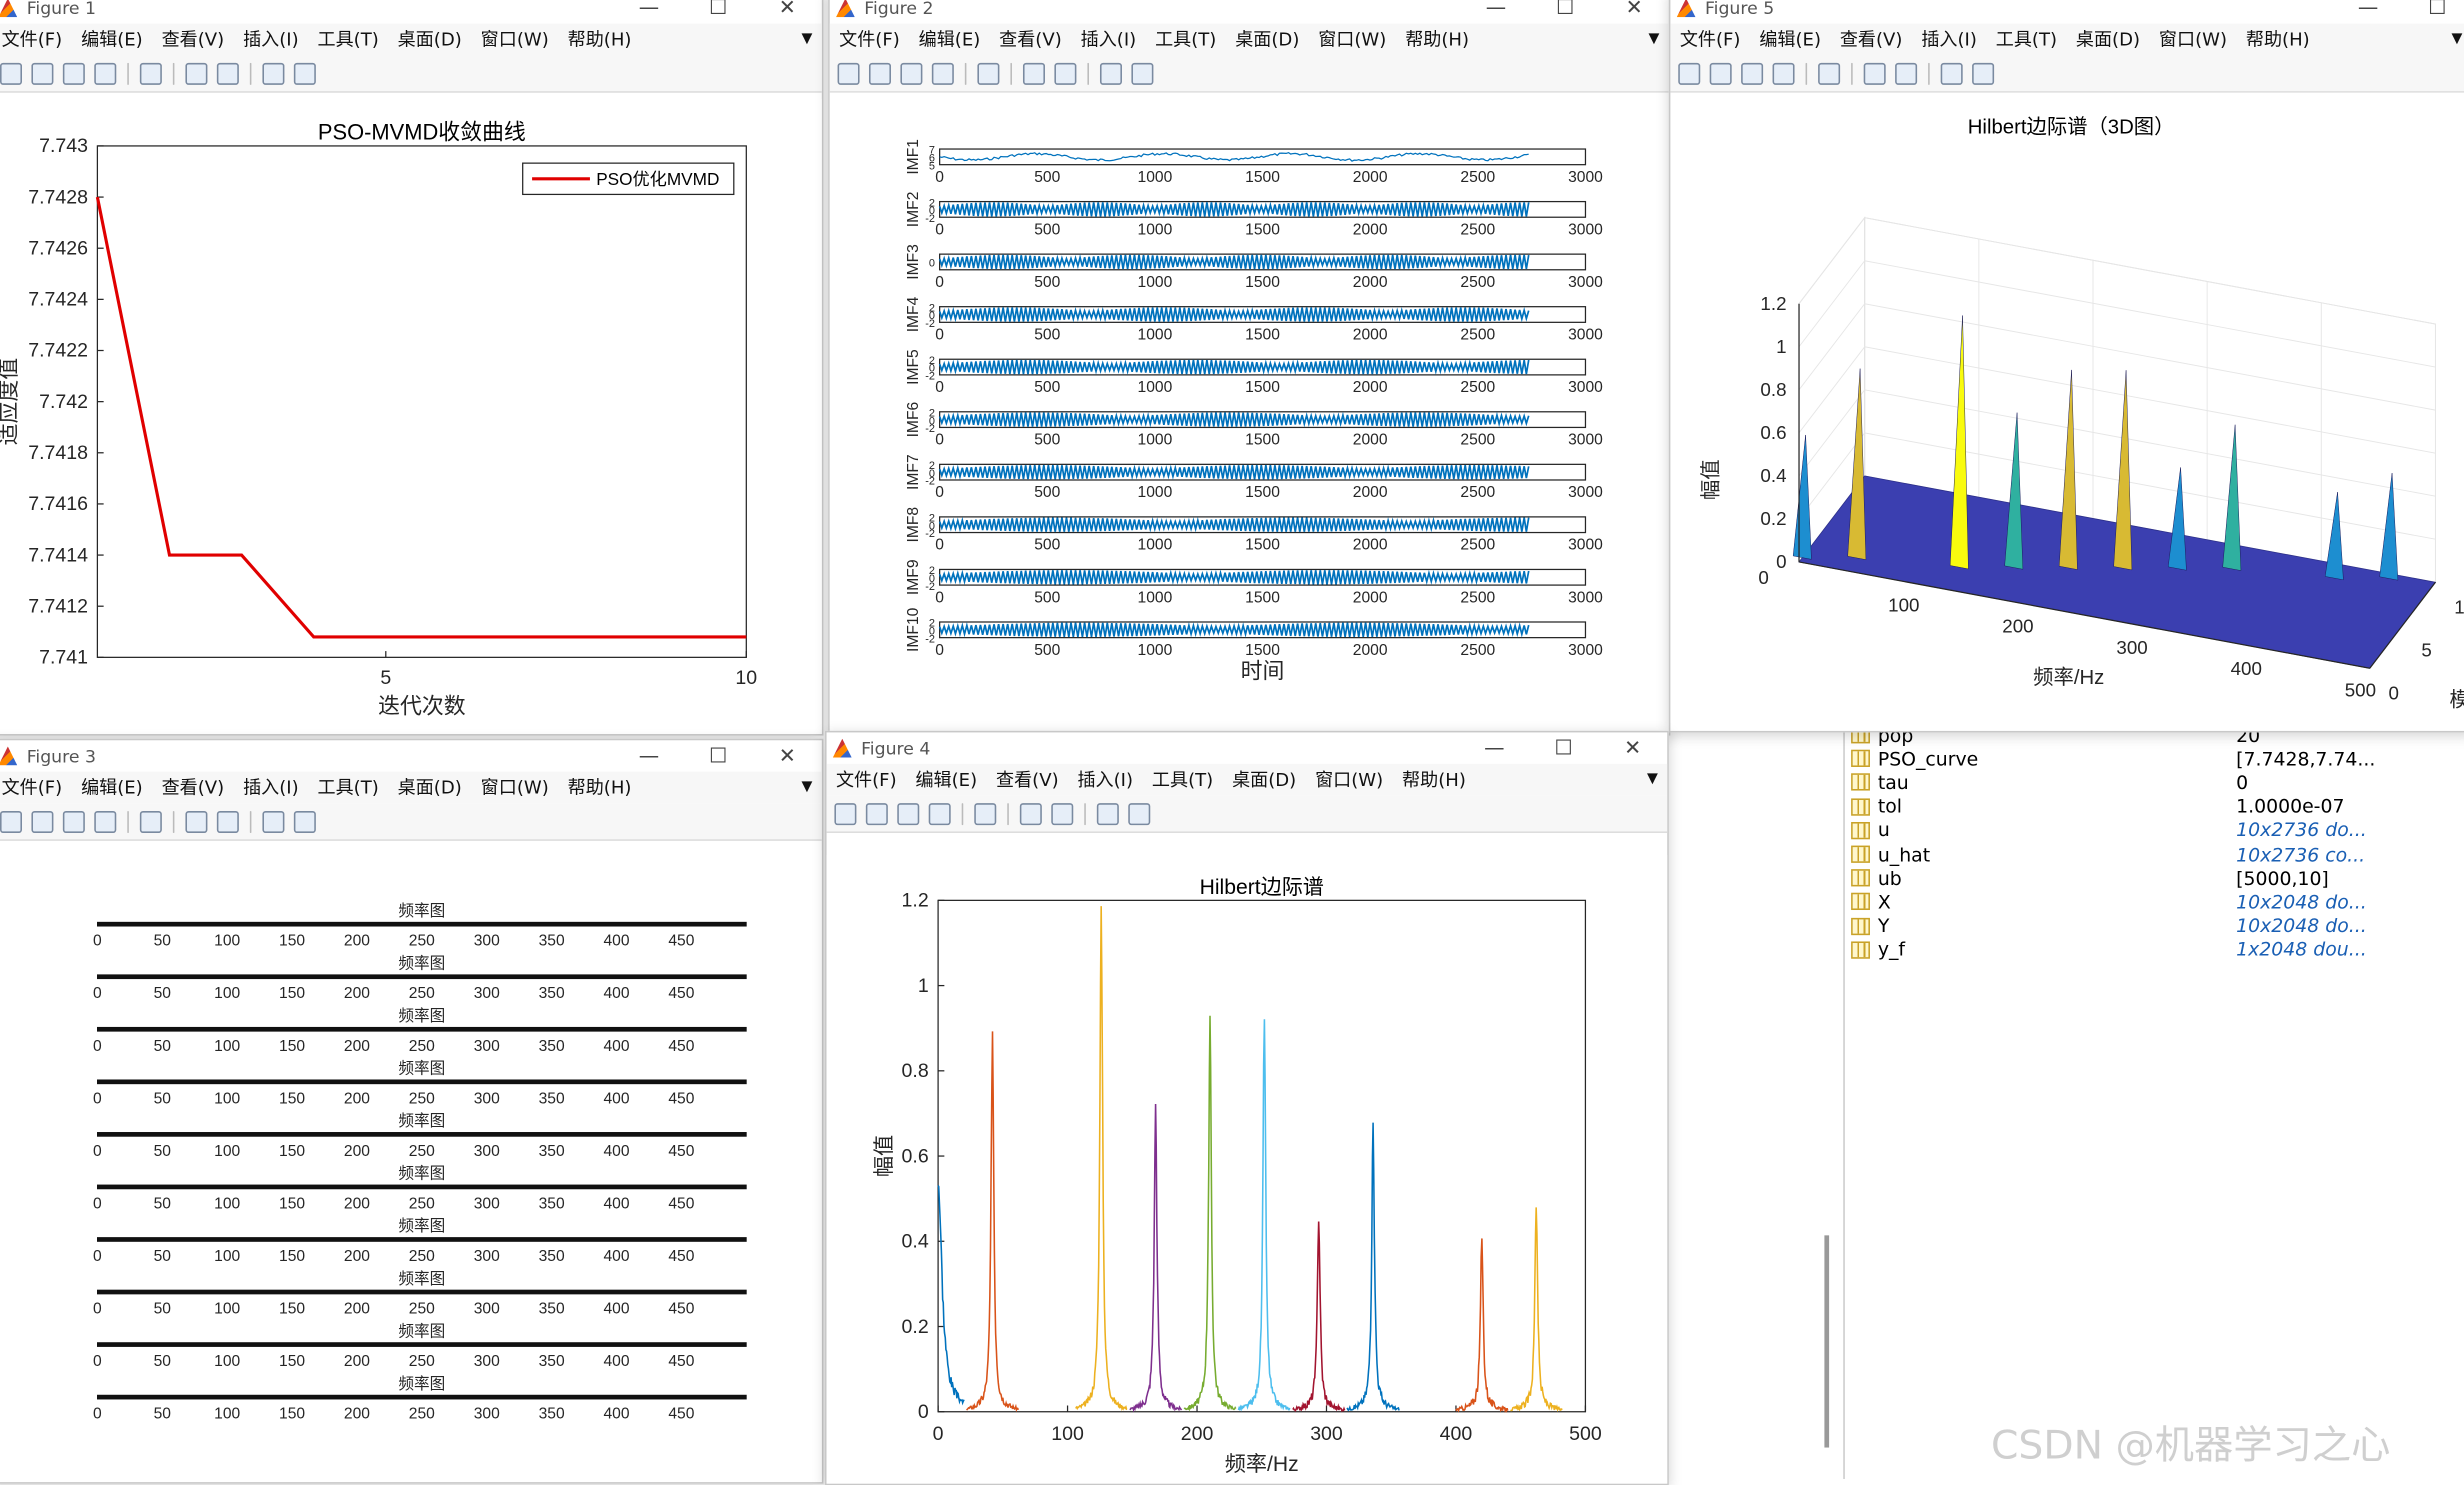  What do you see at coordinates (2156, 878) in the screenshot?
I see `workspace-row: ub [5000,10]` at bounding box center [2156, 878].